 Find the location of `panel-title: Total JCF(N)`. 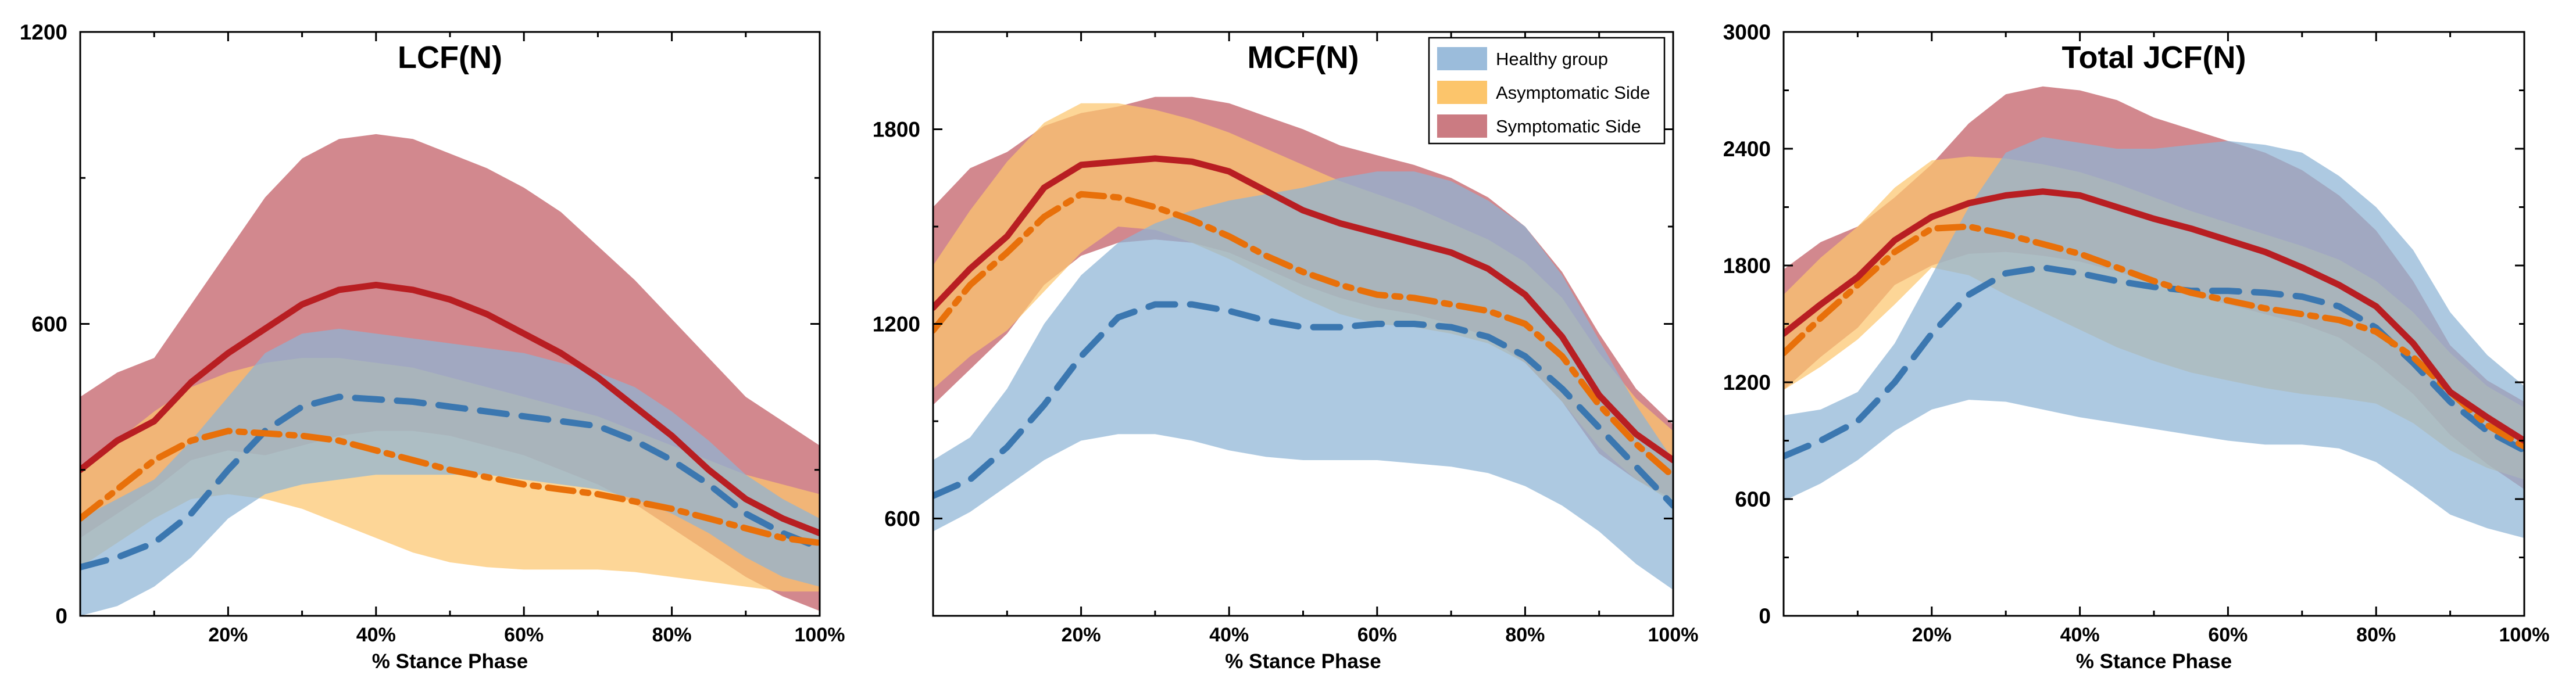

panel-title: Total JCF(N) is located at coordinates (2154, 57).